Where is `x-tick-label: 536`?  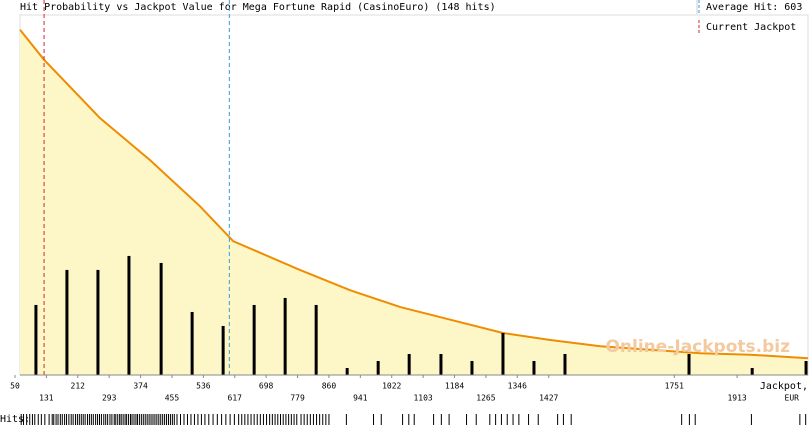
x-tick-label: 536 is located at coordinates (203, 386).